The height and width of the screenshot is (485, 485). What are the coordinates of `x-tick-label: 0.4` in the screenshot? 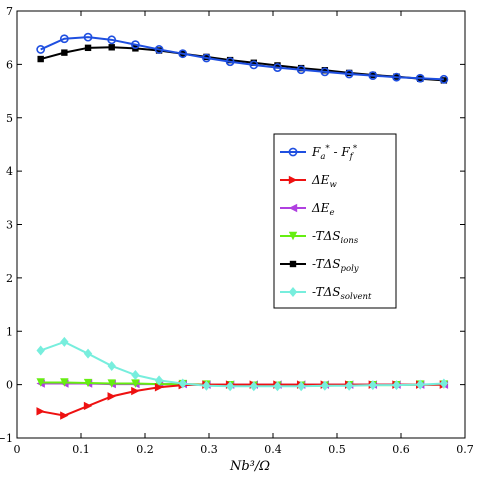 It's located at (273, 449).